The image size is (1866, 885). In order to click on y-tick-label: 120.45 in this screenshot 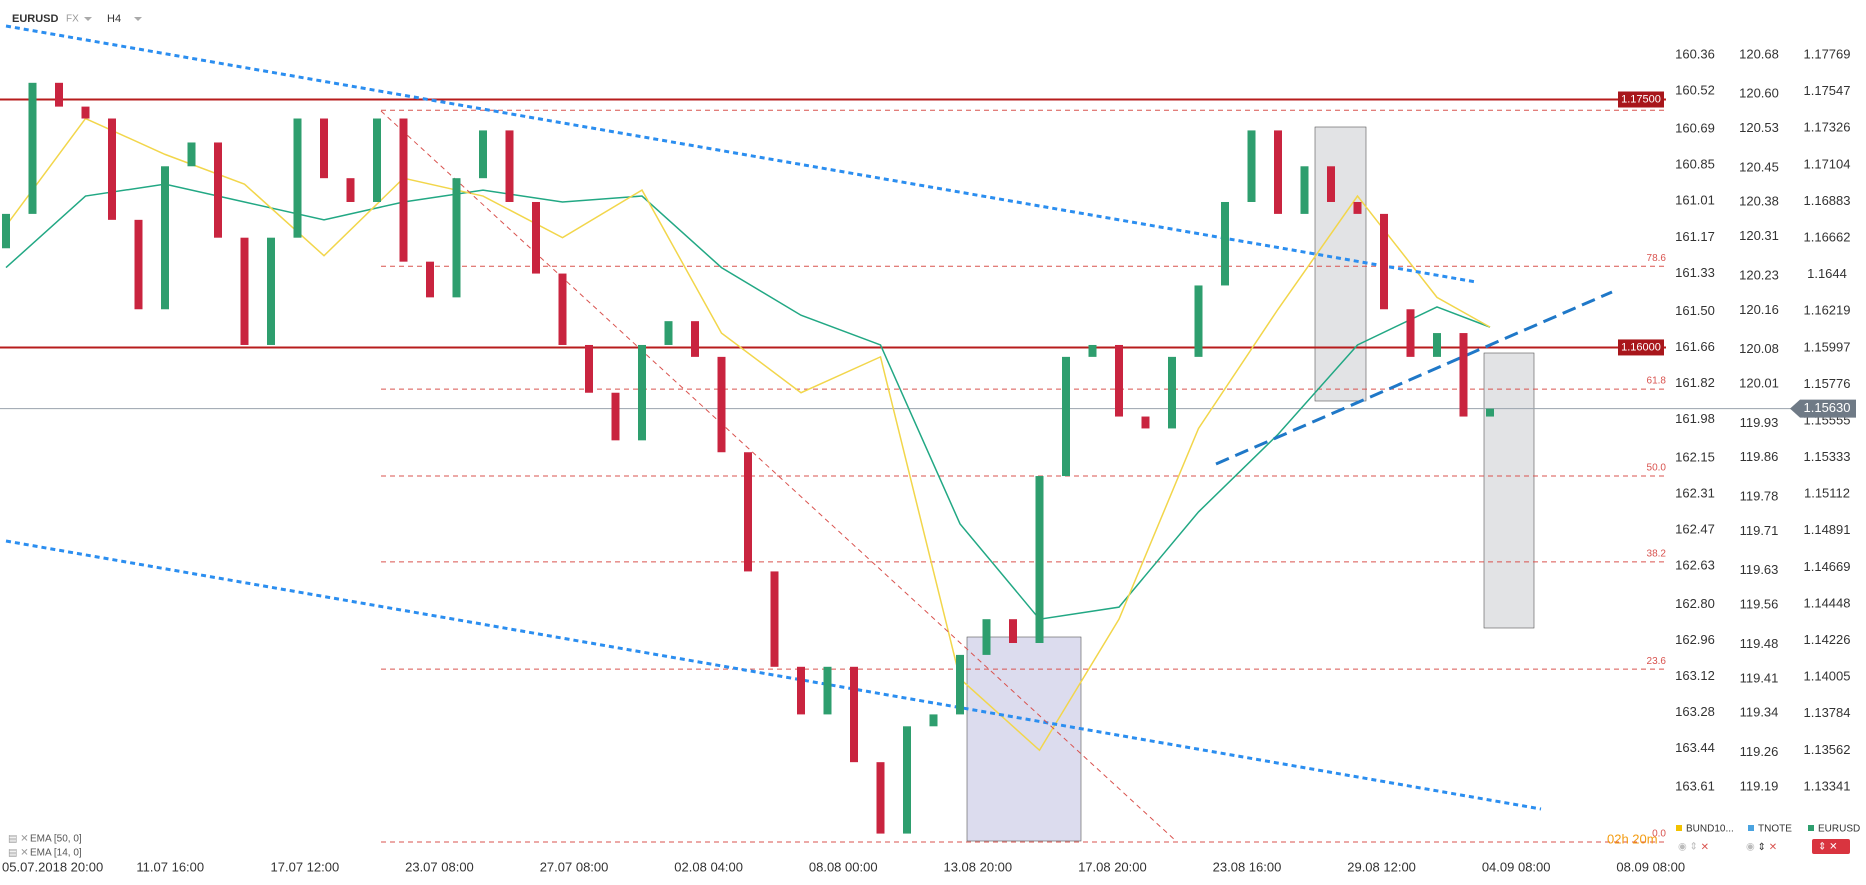, I will do `click(1759, 166)`.